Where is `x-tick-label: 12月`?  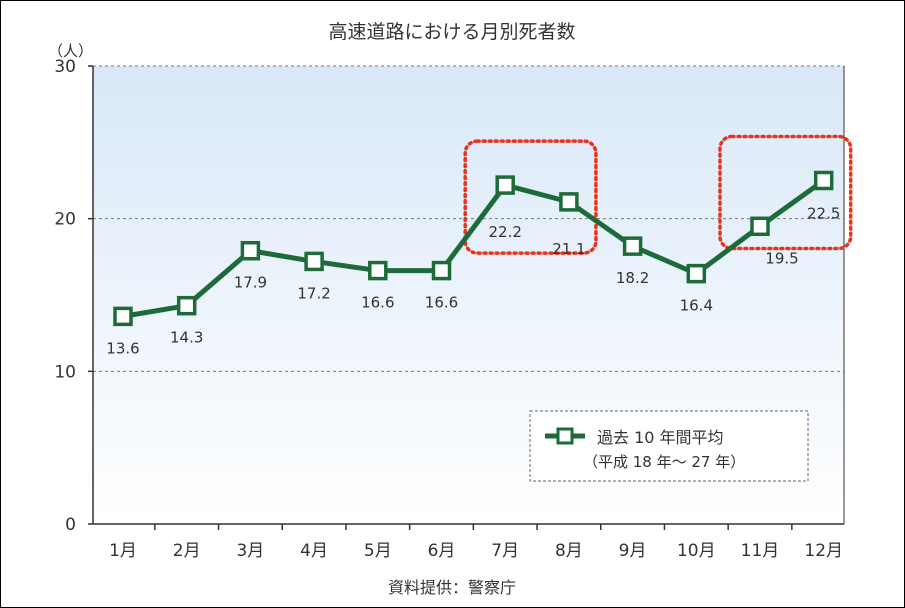
x-tick-label: 12月 is located at coordinates (823, 551).